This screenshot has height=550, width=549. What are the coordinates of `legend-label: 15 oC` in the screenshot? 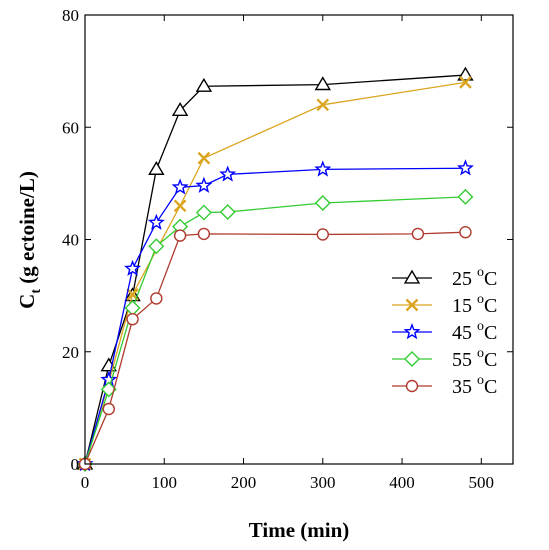 It's located at (474, 304).